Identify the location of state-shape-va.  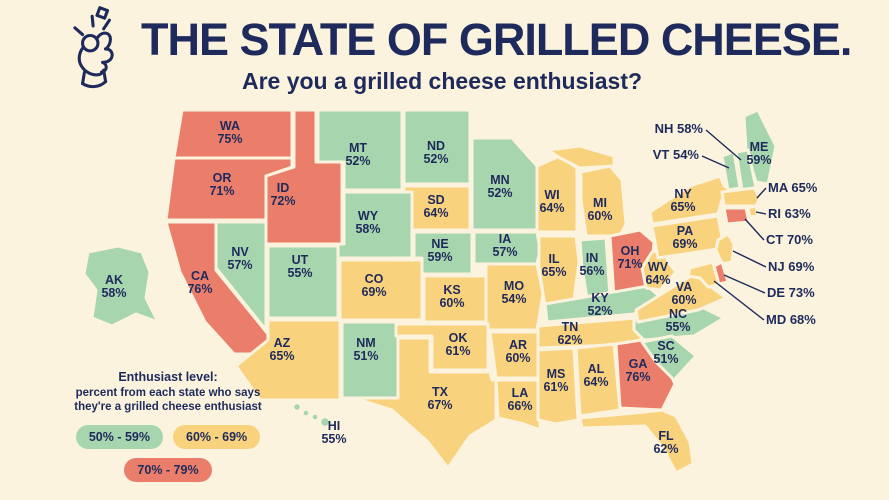
(681, 298).